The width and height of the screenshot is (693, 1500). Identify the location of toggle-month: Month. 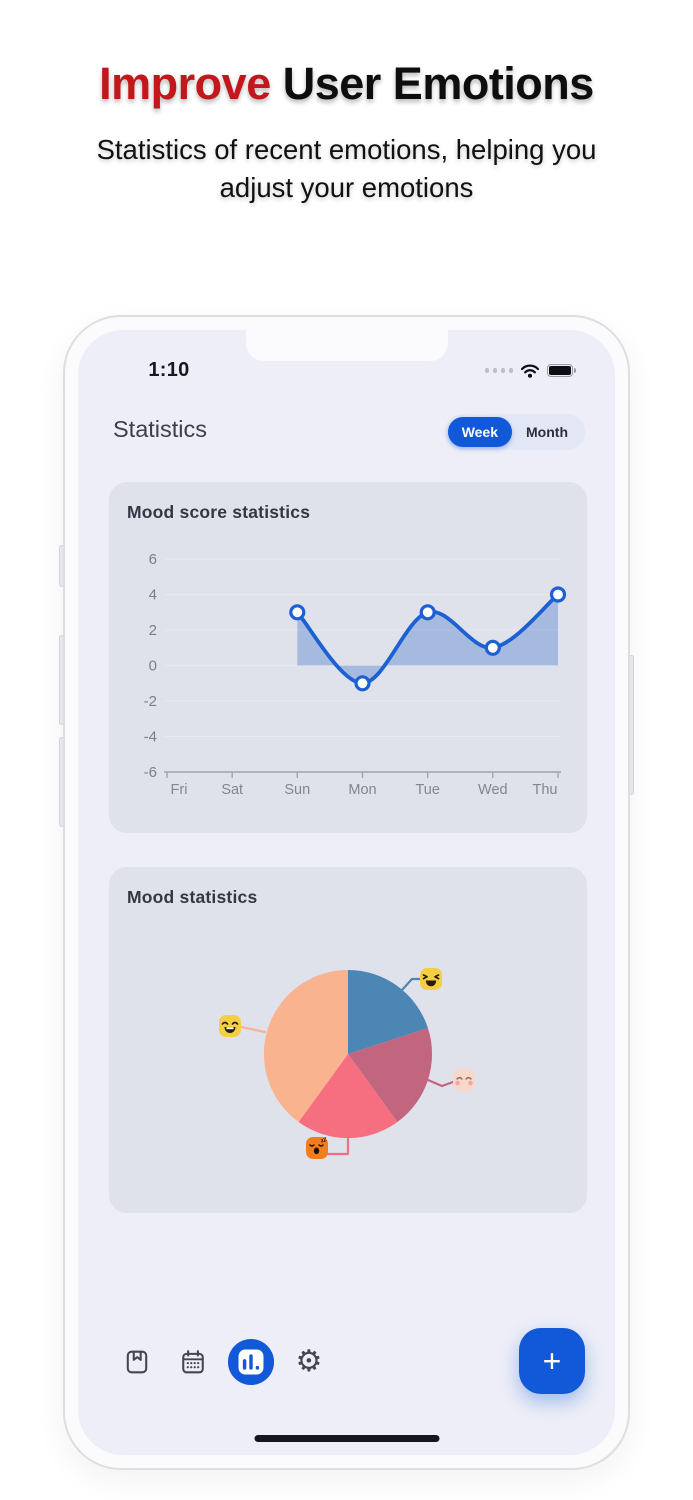
(547, 432).